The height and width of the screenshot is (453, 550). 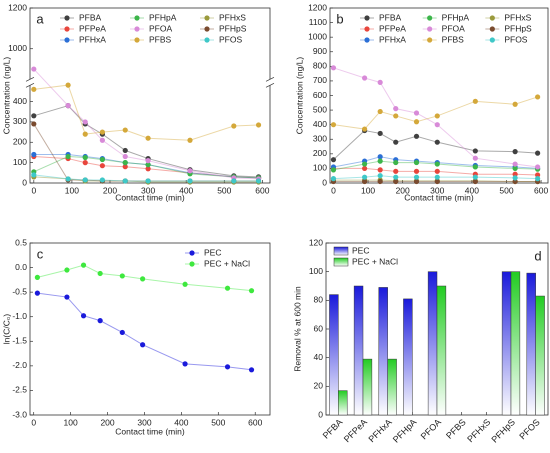 I want to click on y-tick-label: -2.0, so click(x=19, y=365).